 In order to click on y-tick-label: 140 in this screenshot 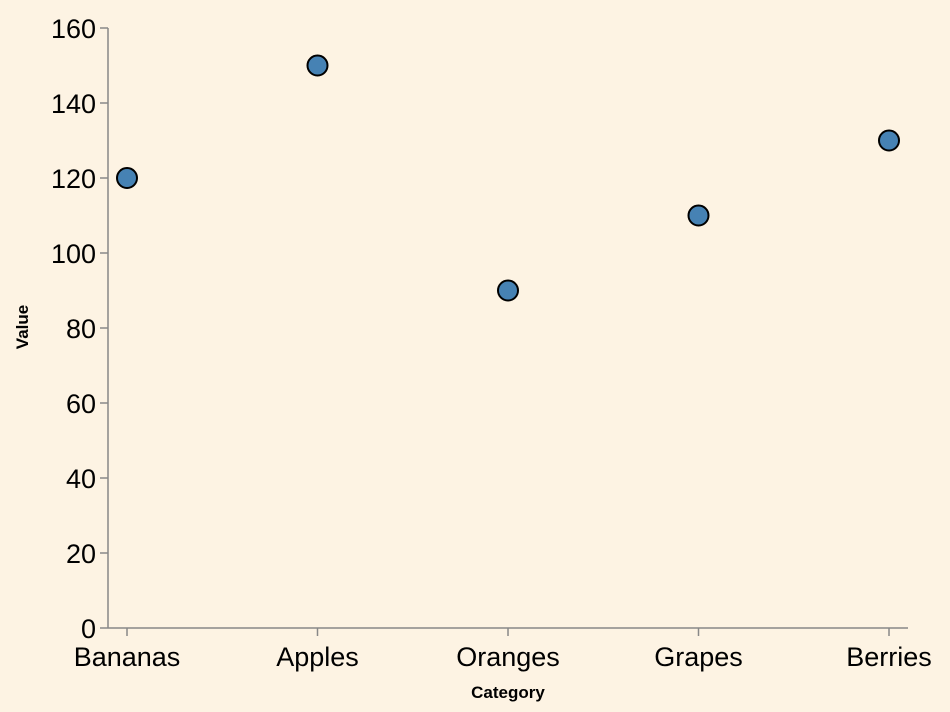, I will do `click(73, 104)`.